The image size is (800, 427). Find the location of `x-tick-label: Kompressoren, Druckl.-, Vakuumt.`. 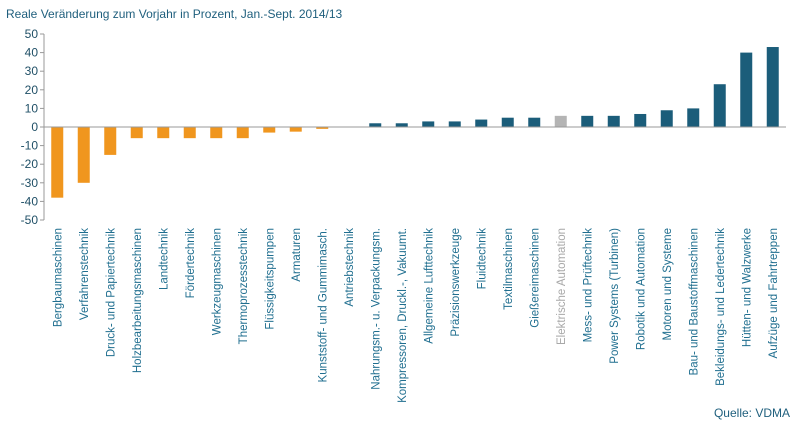

x-tick-label: Kompressoren, Druckl.-, Vakuumt. is located at coordinates (403, 315).